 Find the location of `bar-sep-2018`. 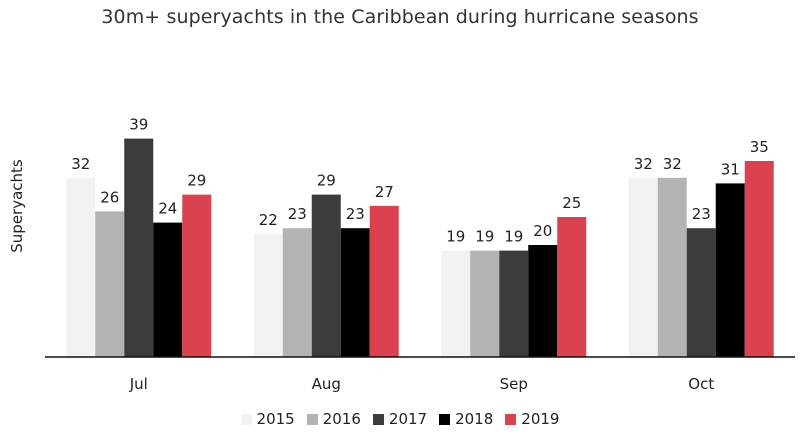

bar-sep-2018 is located at coordinates (543, 301).